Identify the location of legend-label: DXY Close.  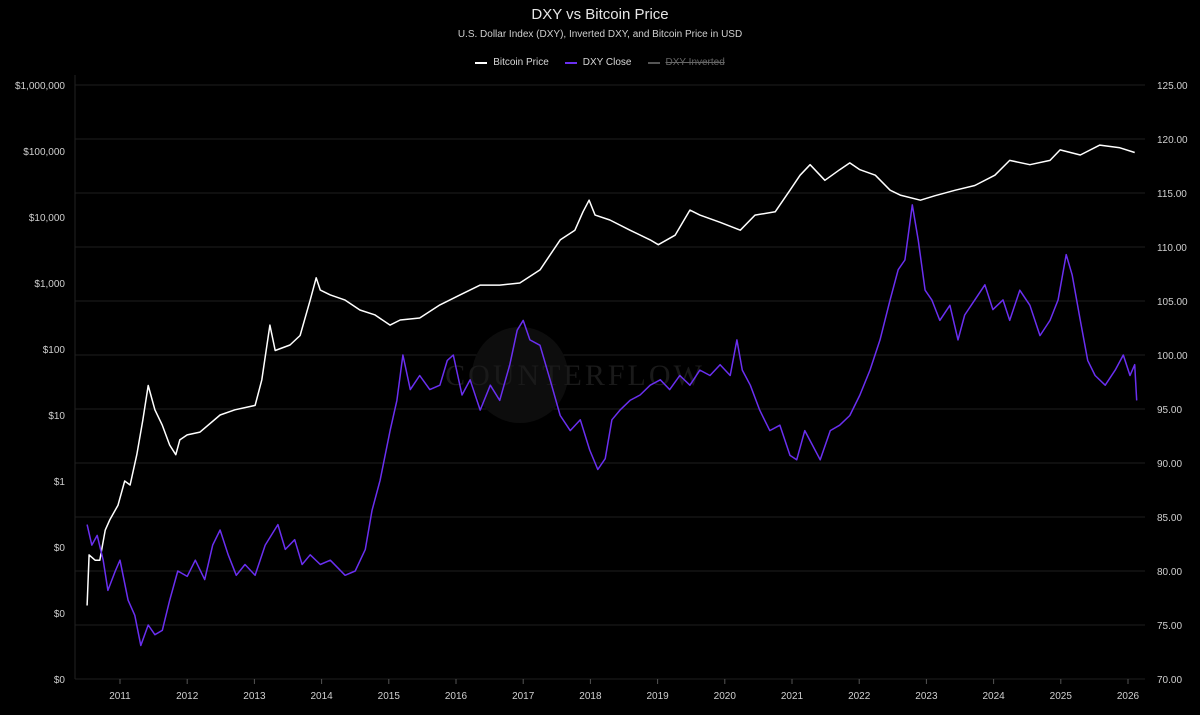
(607, 62).